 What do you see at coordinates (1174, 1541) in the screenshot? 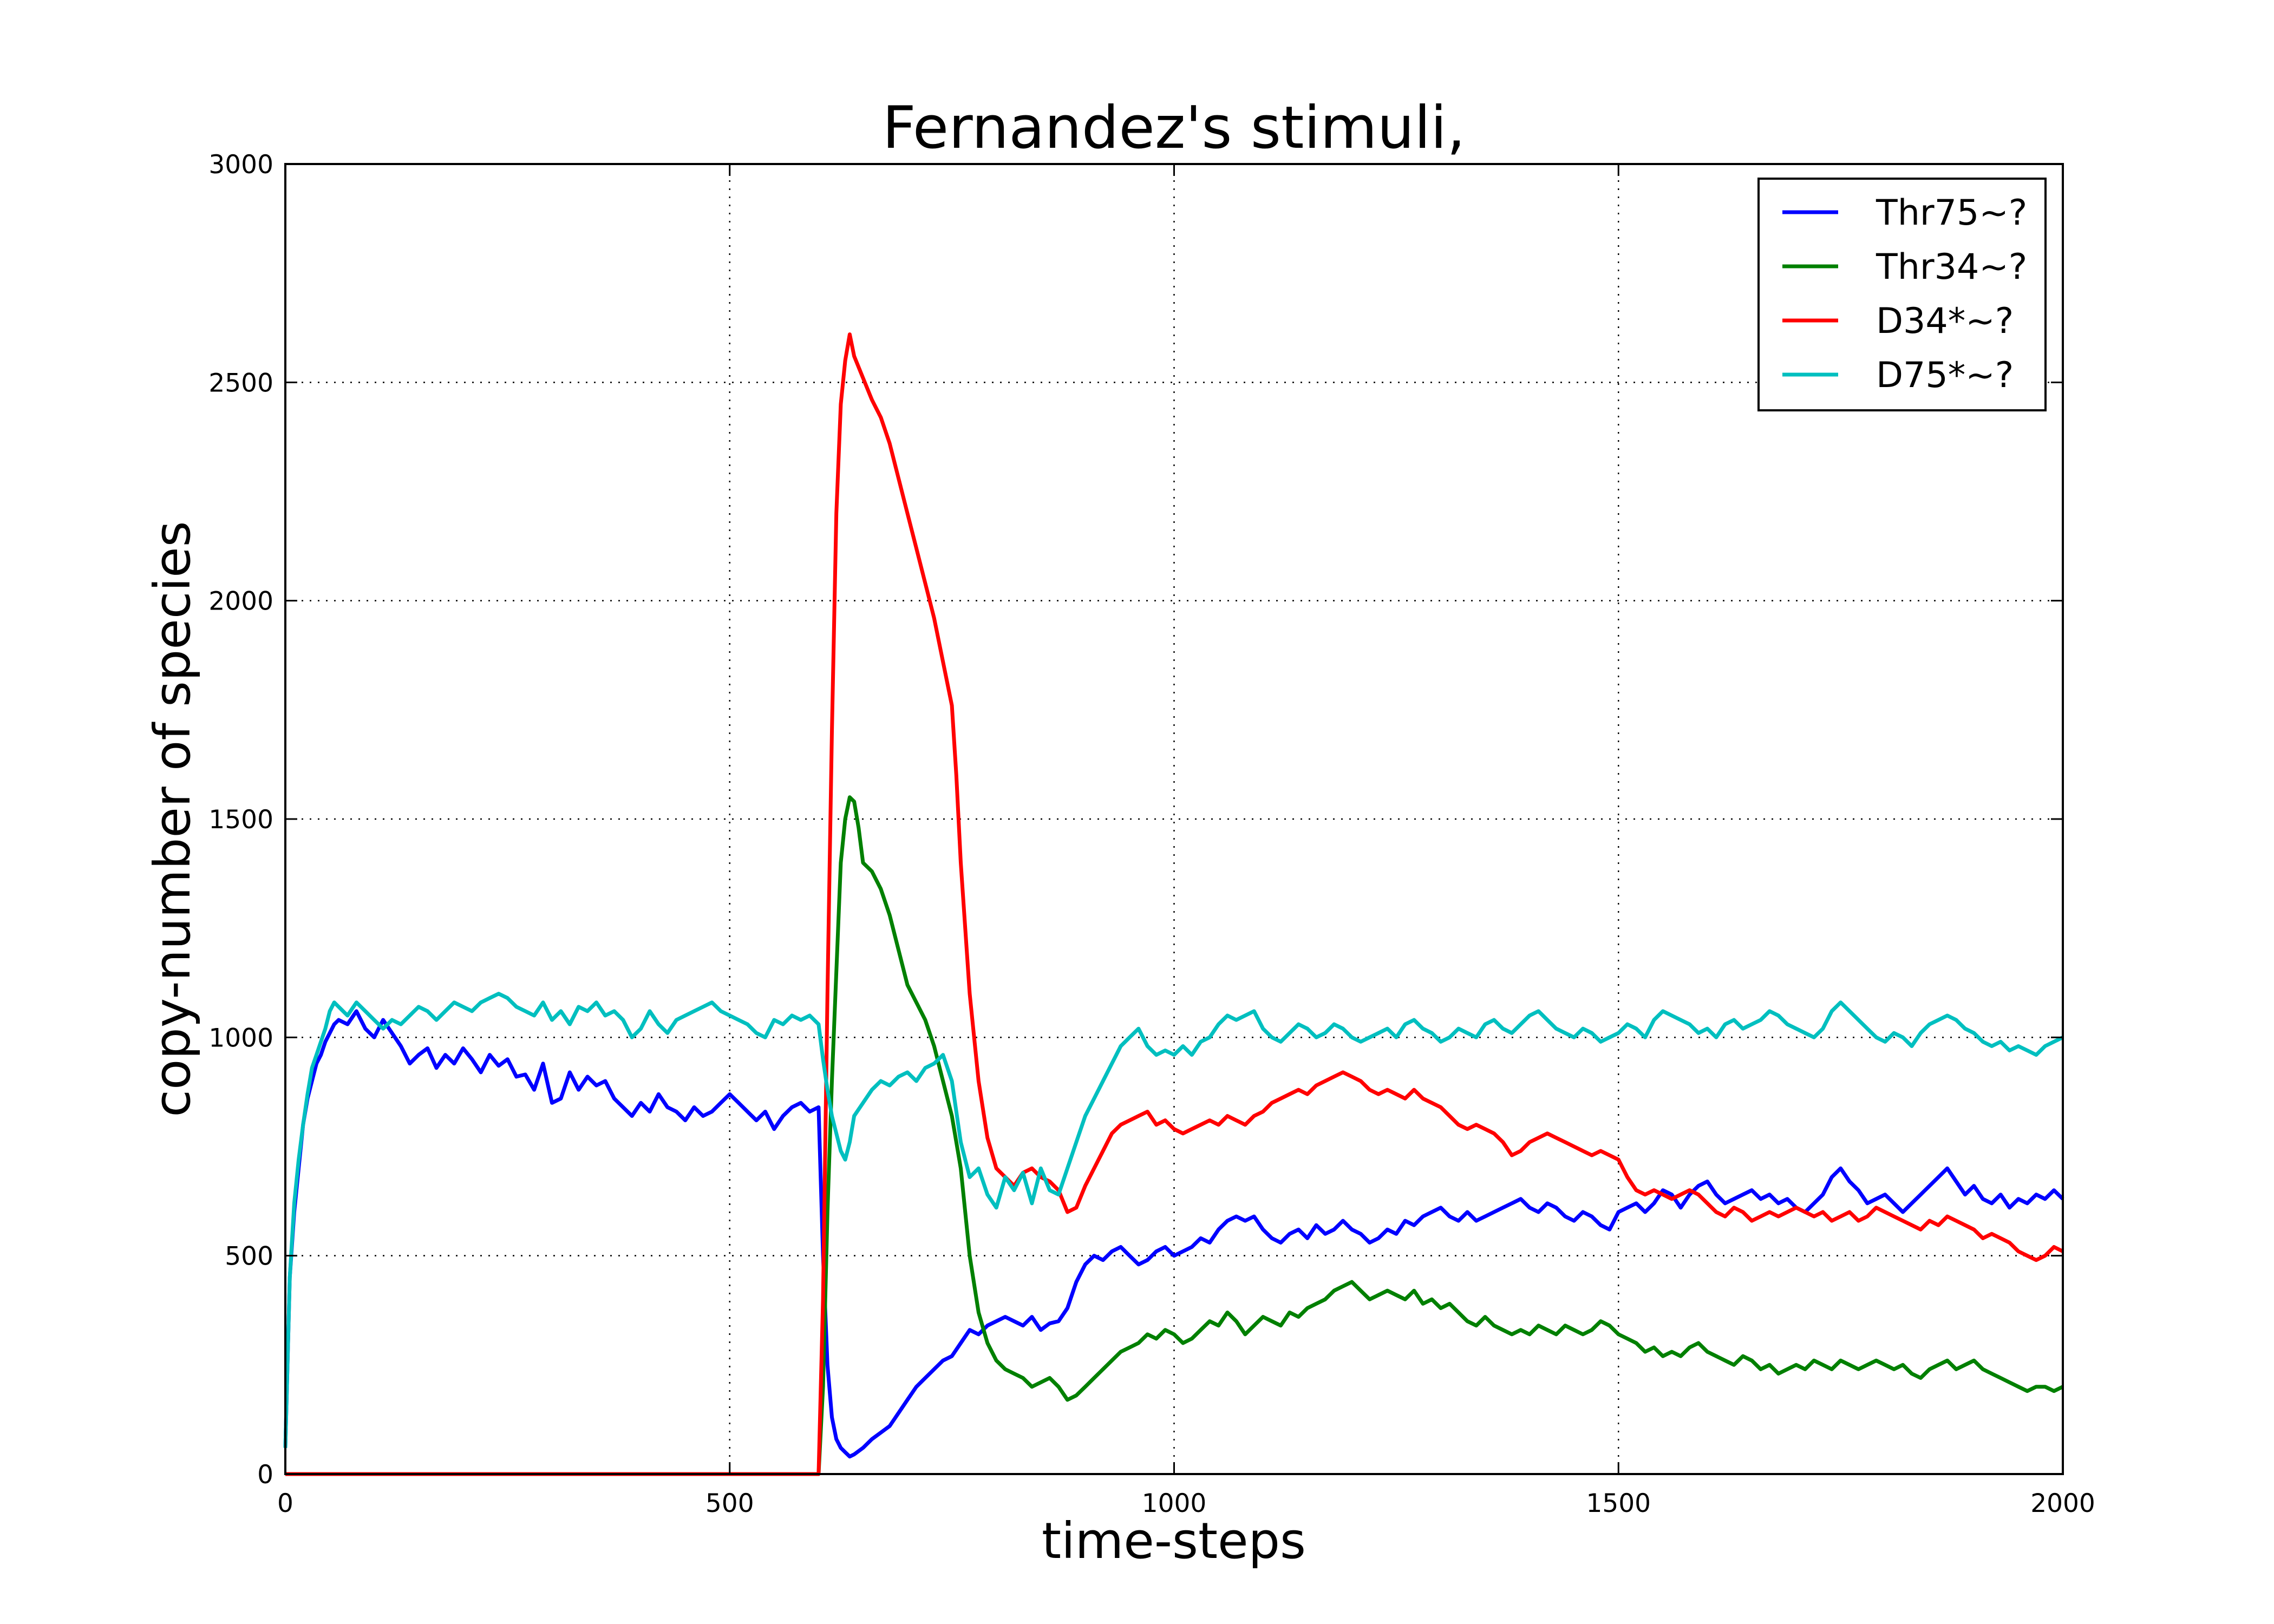
I see `x-axis-label: time-steps` at bounding box center [1174, 1541].